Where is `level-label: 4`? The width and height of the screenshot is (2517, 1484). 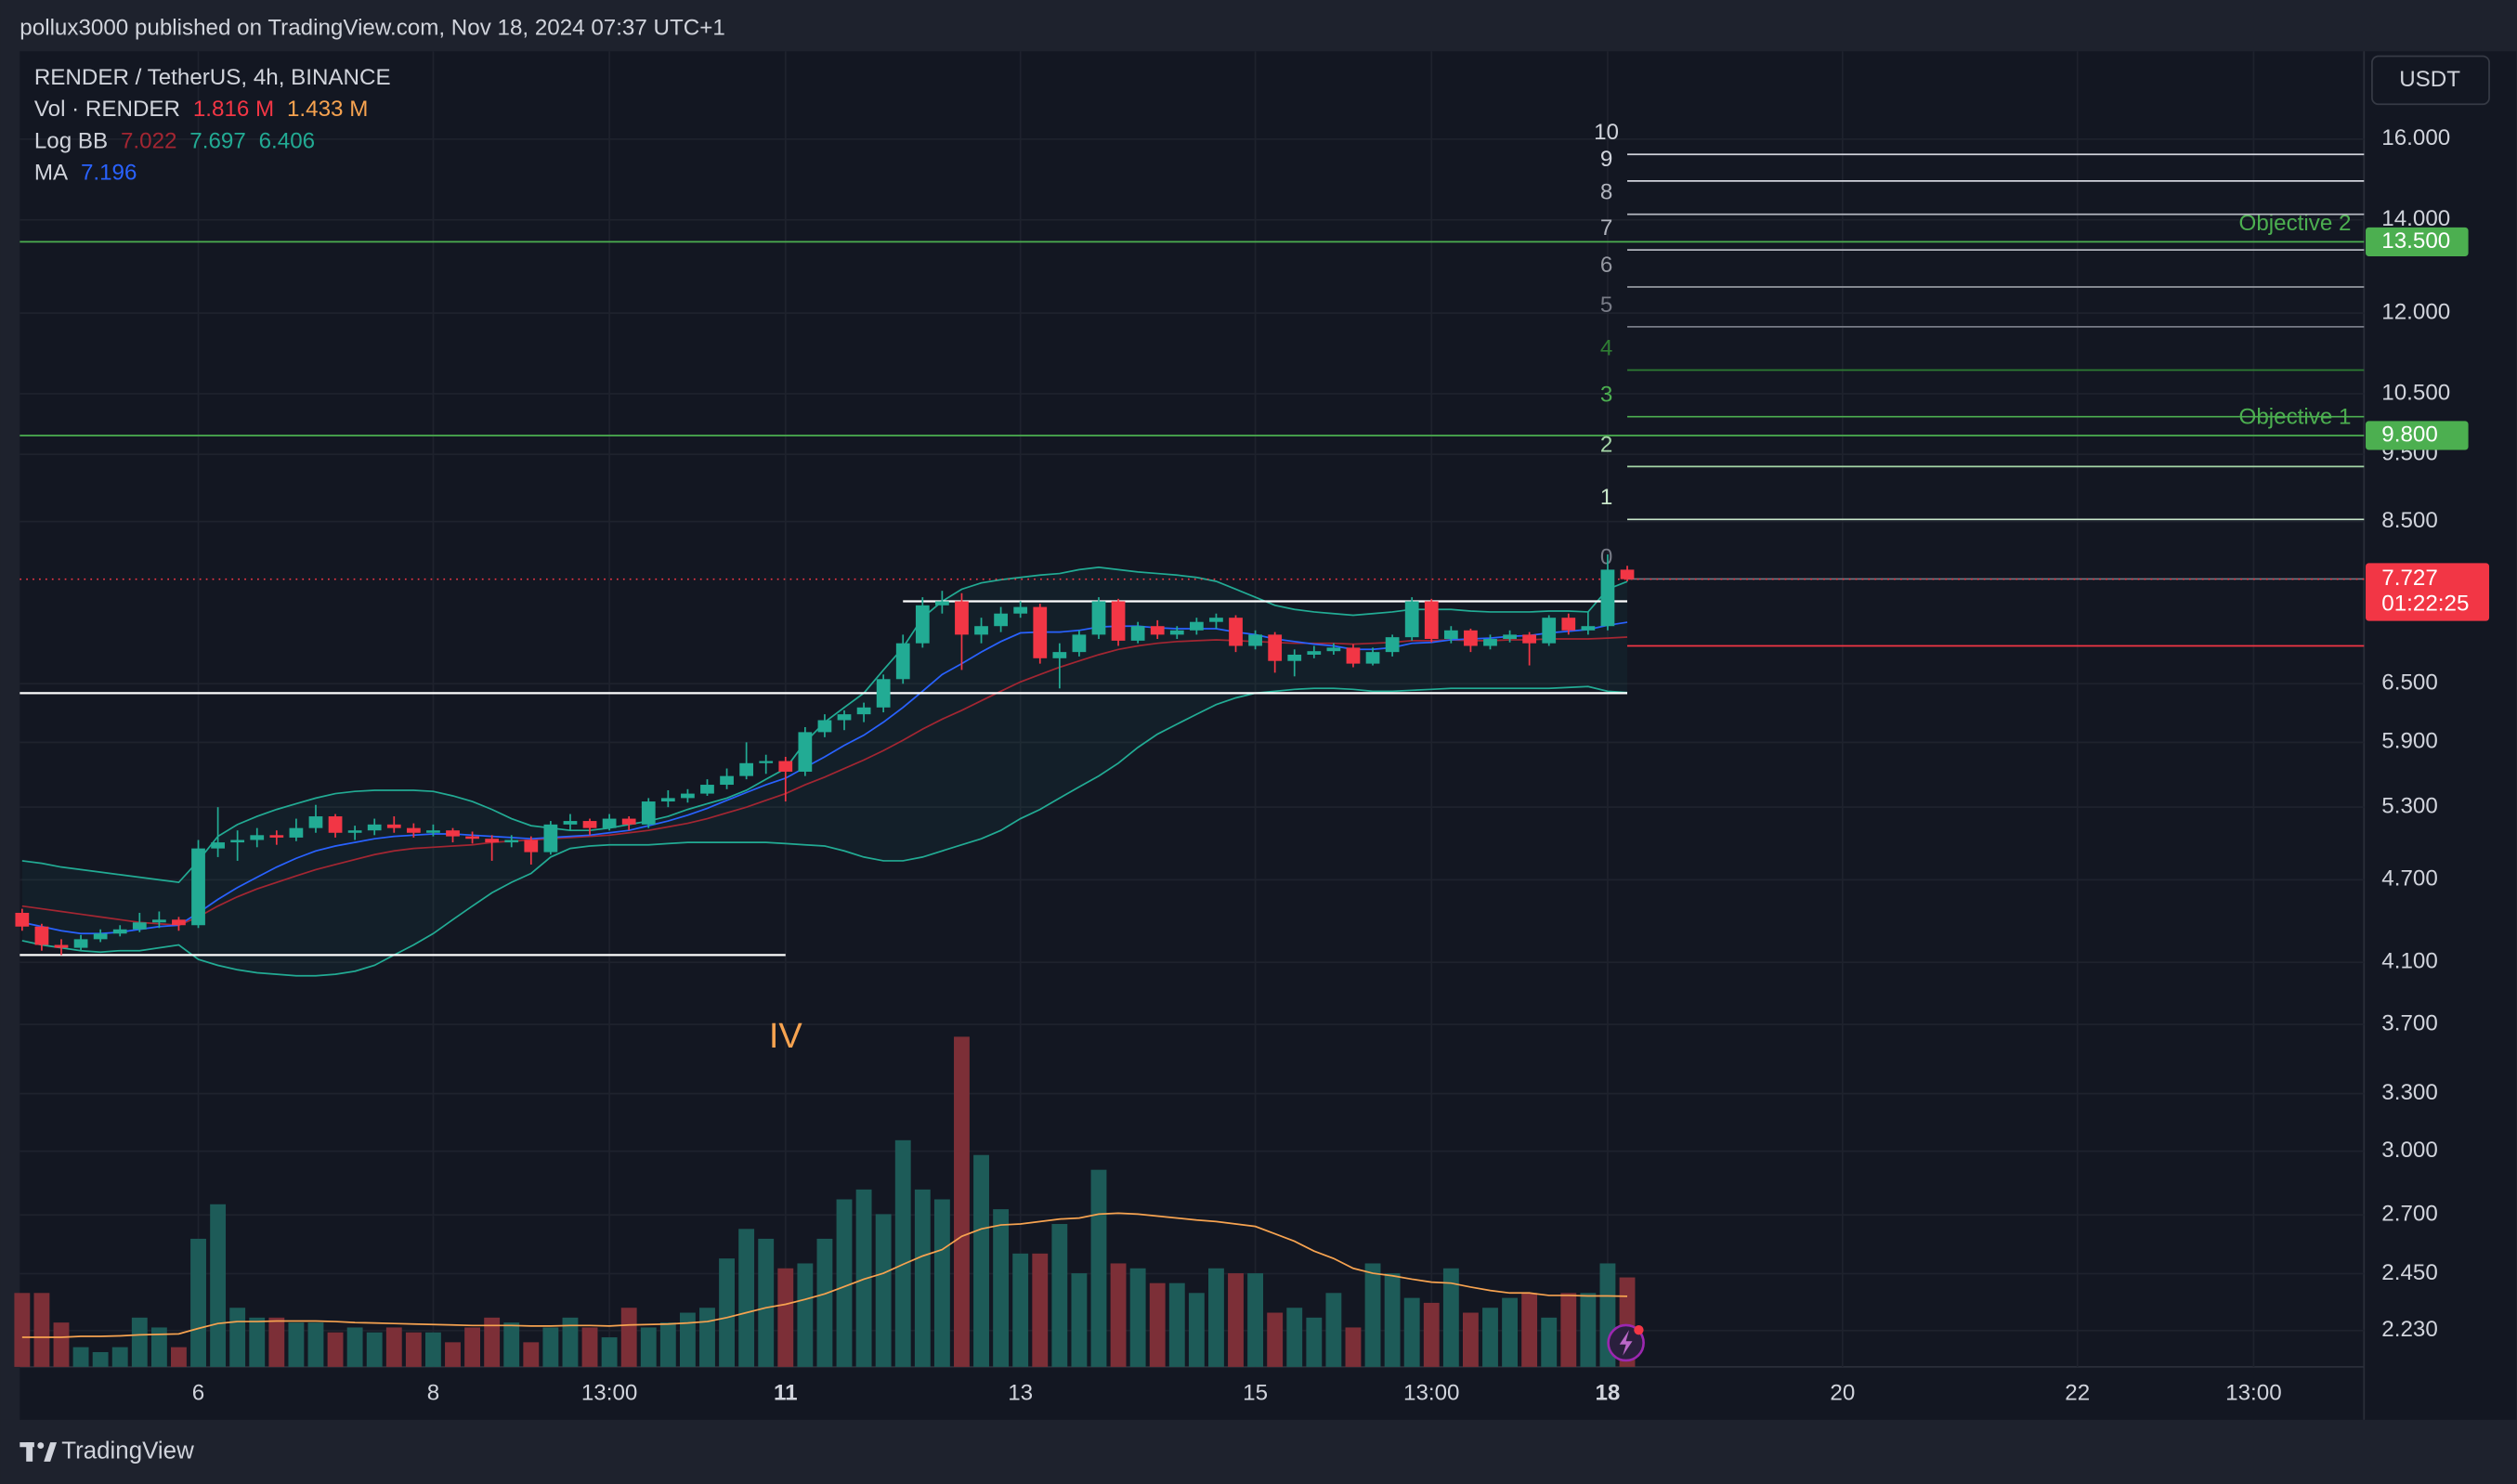
level-label: 4 is located at coordinates (1606, 347).